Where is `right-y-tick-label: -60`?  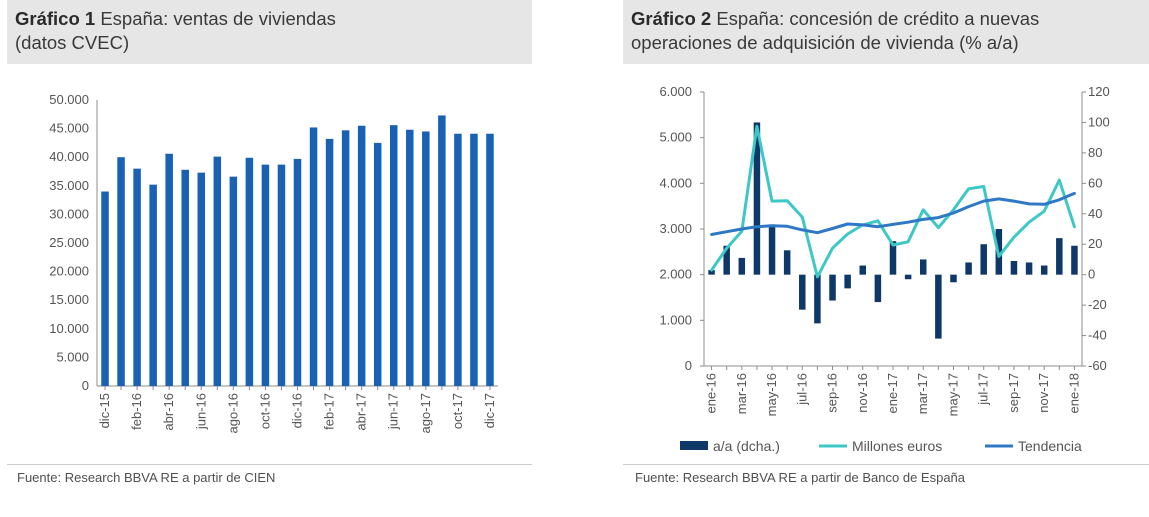
right-y-tick-label: -60 is located at coordinates (1097, 365).